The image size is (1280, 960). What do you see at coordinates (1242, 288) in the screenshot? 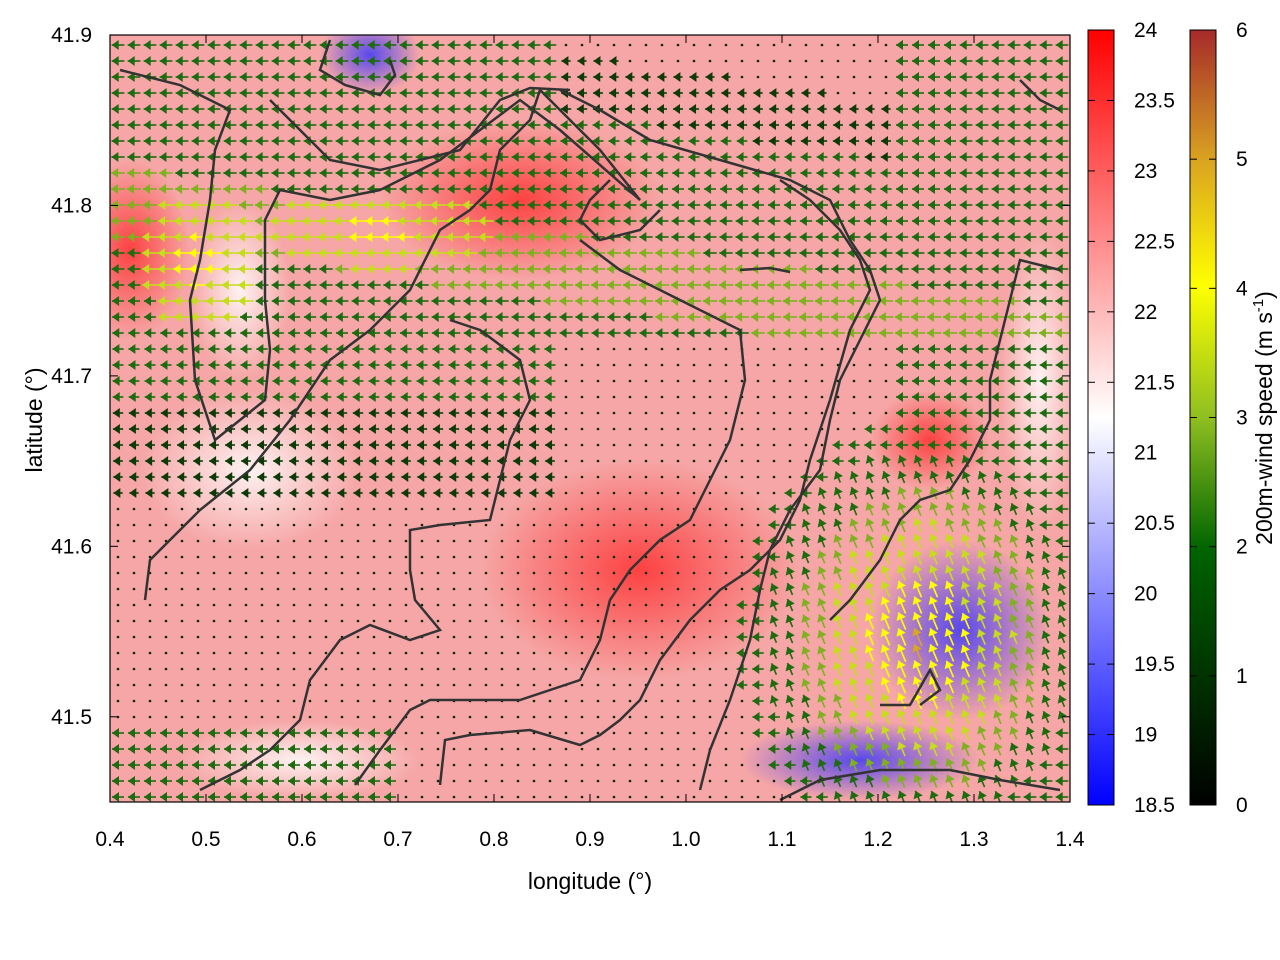
I see `wind-tick-label: 4` at bounding box center [1242, 288].